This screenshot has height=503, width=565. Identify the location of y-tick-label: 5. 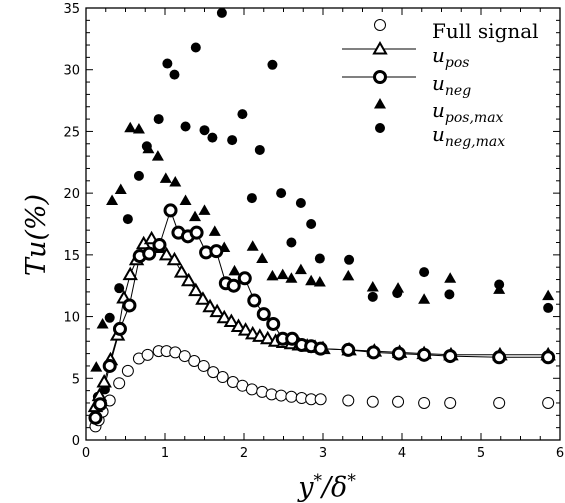
(76, 379).